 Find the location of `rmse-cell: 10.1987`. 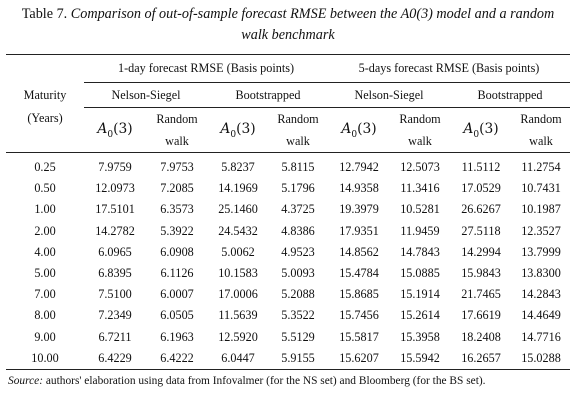

rmse-cell: 10.1987 is located at coordinates (541, 209).